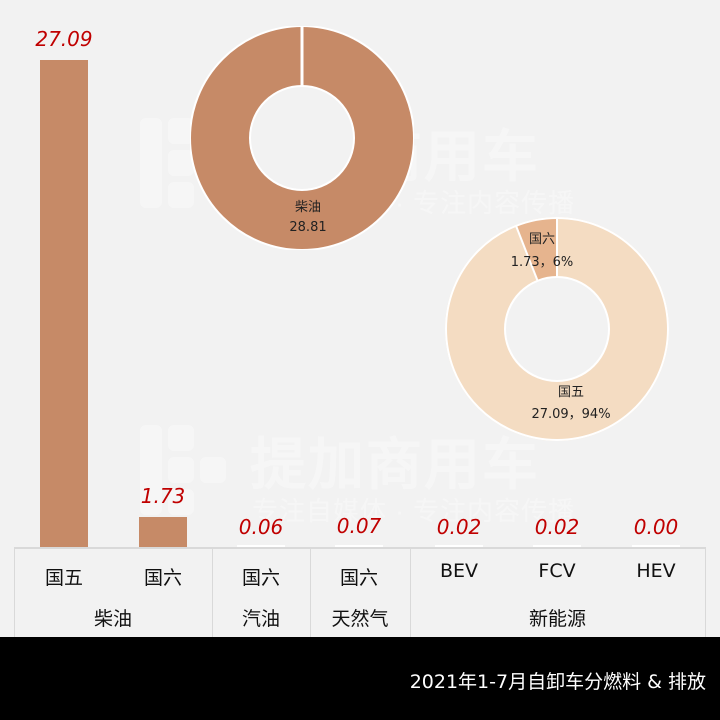 The height and width of the screenshot is (720, 720). I want to click on axis-group: 柴油, so click(112, 619).